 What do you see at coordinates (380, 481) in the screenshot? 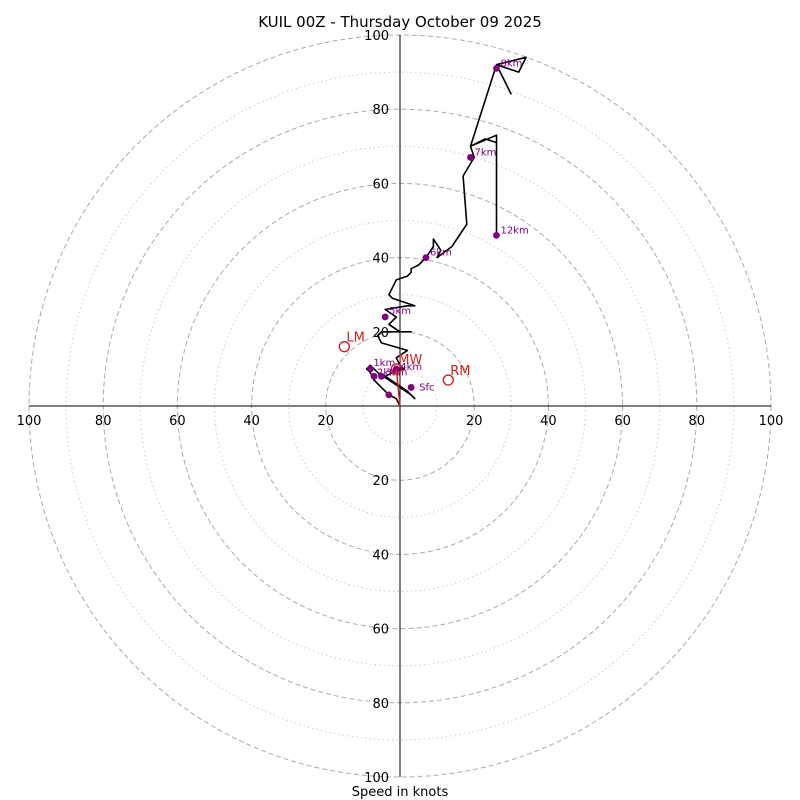
I see `y-tick-label: 20` at bounding box center [380, 481].